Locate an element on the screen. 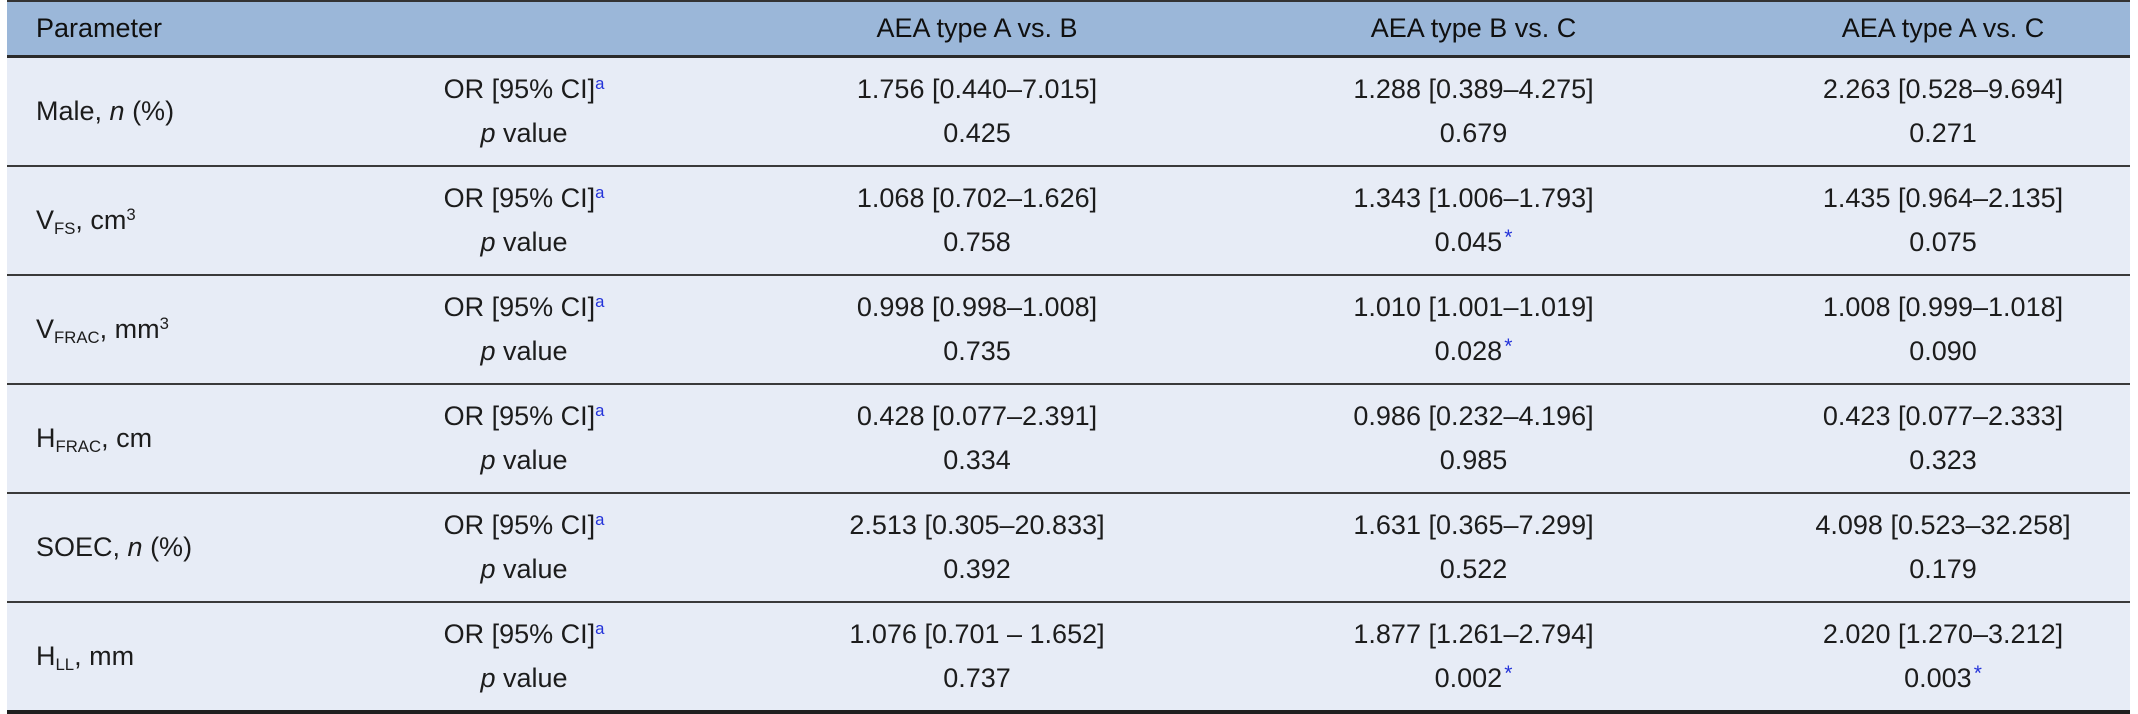 The image size is (2138, 714). or-ci-value: 2.263 [0.528–9.694] is located at coordinates (1943, 89).